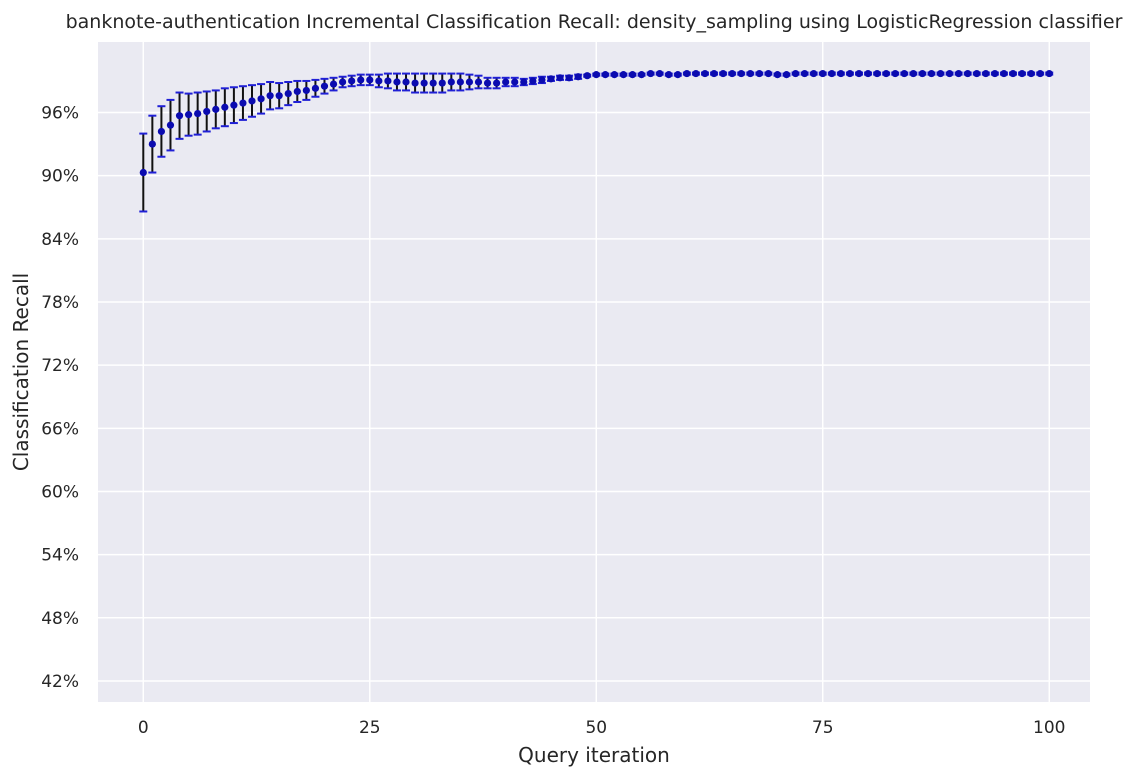 The width and height of the screenshot is (1141, 779). I want to click on data-points, so click(596, 123).